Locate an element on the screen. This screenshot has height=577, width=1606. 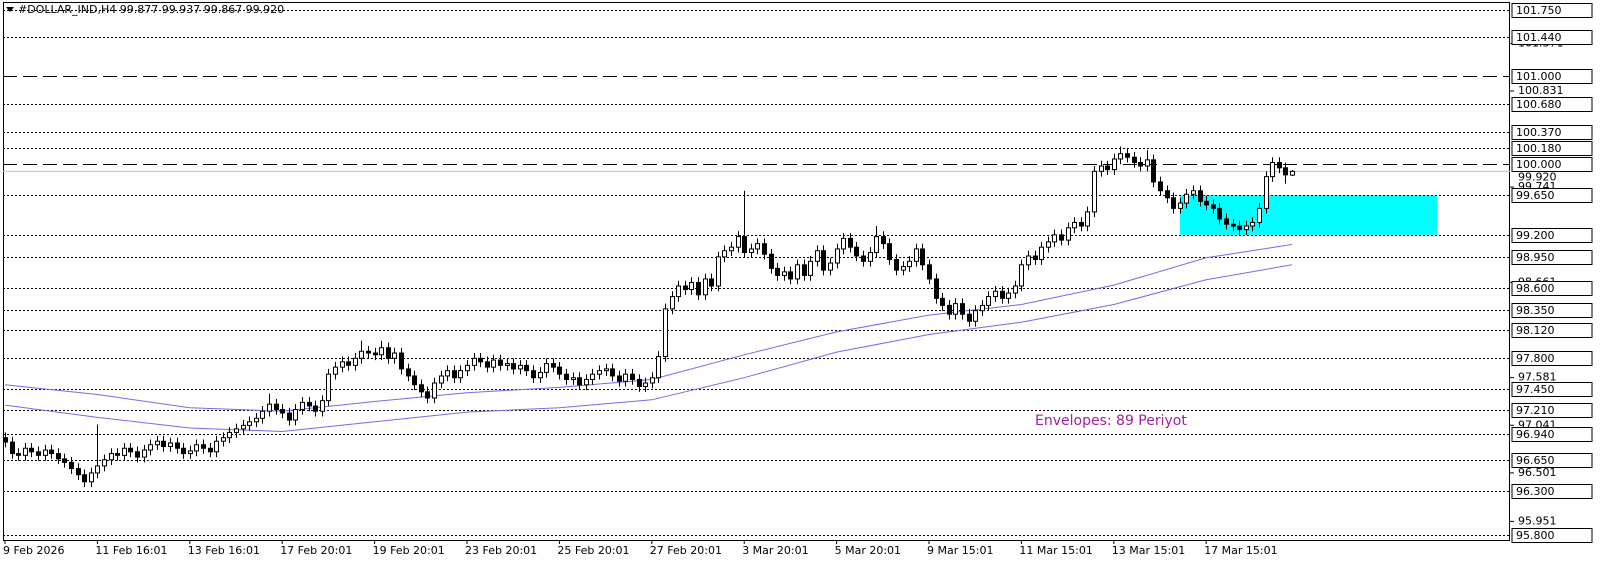
level-label: 97.800 is located at coordinates (1535, 358).